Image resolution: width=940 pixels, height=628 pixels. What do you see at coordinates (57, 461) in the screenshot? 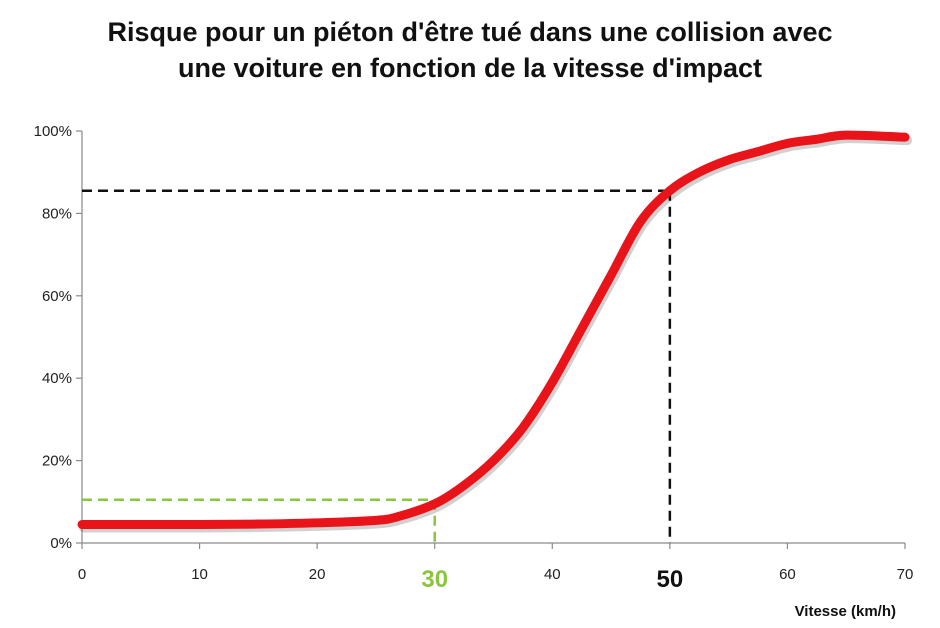
I see `y-tick-label: 20%` at bounding box center [57, 461].